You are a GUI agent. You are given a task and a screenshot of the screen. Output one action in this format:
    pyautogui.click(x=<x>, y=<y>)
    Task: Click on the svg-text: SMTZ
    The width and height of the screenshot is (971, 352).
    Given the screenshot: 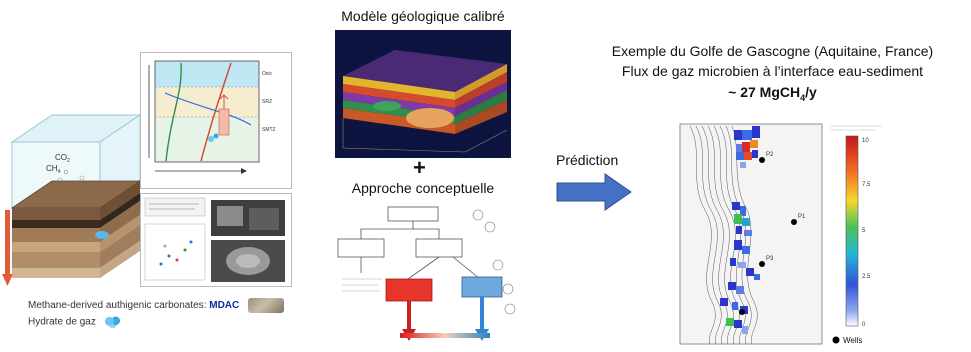 What is the action you would take?
    pyautogui.click(x=269, y=130)
    